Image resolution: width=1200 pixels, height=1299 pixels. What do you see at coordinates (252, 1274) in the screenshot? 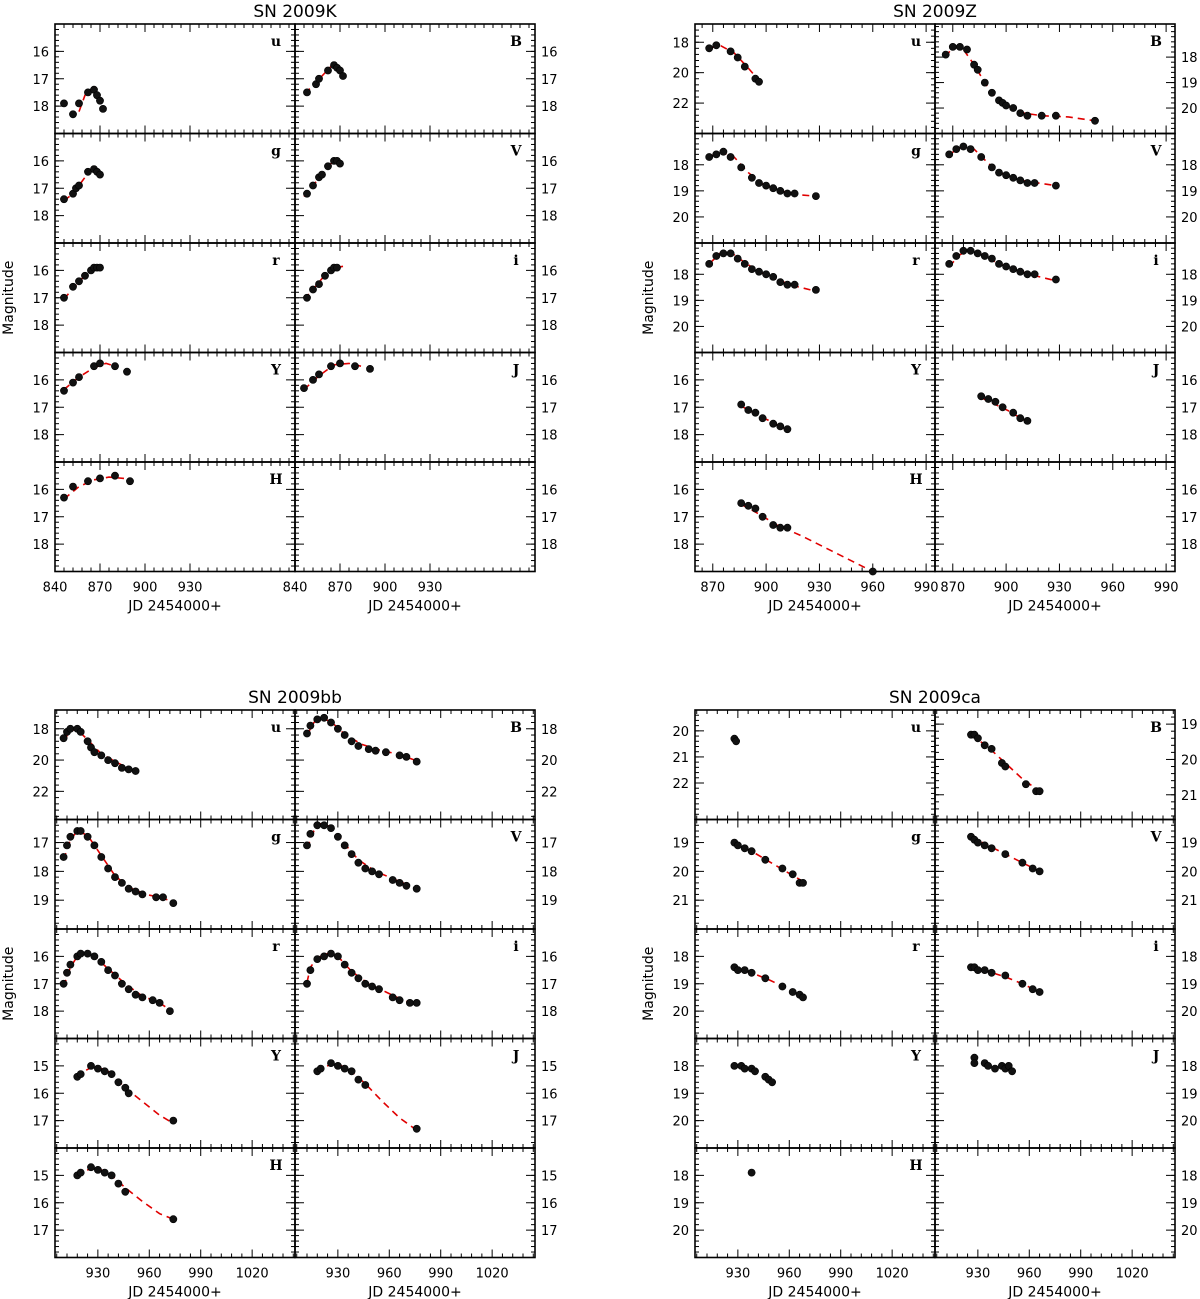
I see `x-tick-label: 1020` at bounding box center [252, 1274].